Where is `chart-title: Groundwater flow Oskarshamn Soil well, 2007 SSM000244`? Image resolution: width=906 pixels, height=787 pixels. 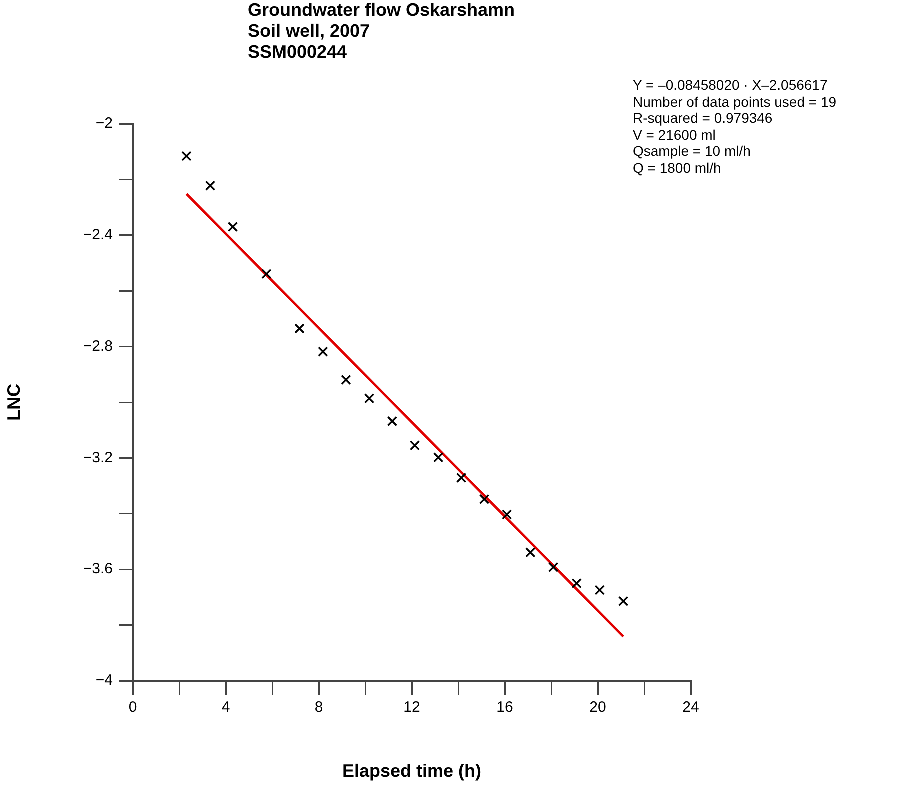 chart-title: Groundwater flow Oskarshamn Soil well, 2007 SSM000244 is located at coordinates (382, 31).